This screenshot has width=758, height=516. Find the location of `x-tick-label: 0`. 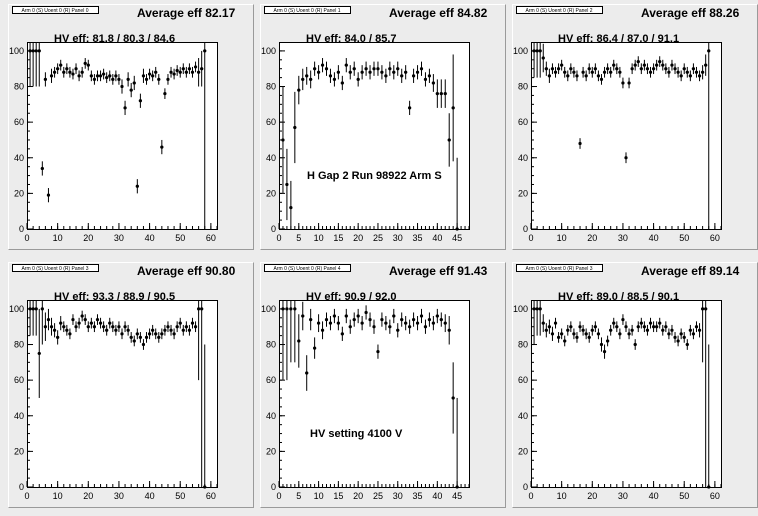

x-tick-label: 0 is located at coordinates (26, 238).